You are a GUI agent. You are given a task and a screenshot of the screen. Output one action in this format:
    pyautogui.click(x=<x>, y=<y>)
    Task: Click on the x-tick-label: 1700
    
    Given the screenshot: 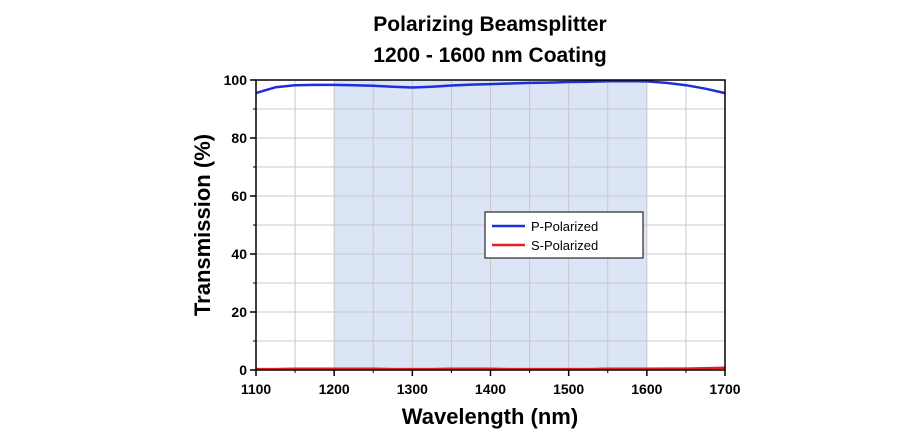 What is the action you would take?
    pyautogui.click(x=724, y=389)
    